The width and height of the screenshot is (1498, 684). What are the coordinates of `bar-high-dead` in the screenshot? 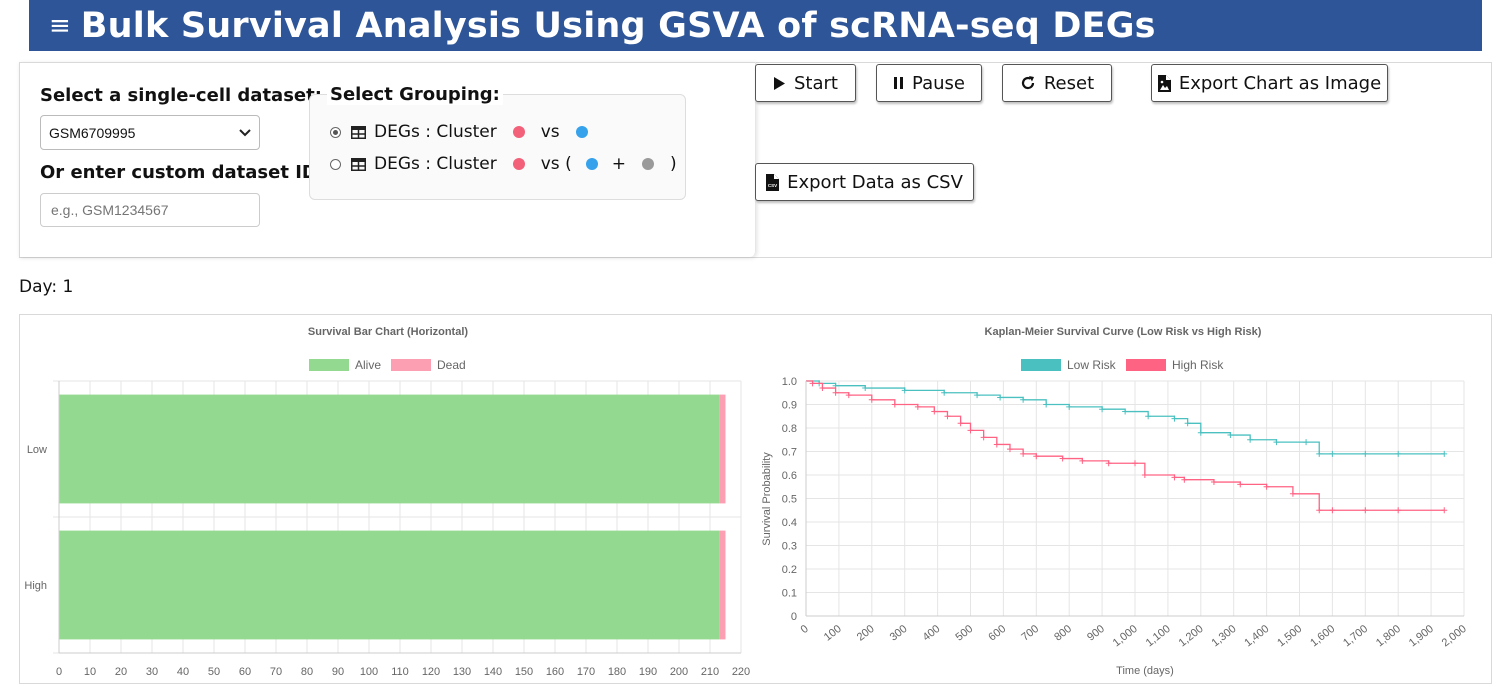 It's located at (722, 585).